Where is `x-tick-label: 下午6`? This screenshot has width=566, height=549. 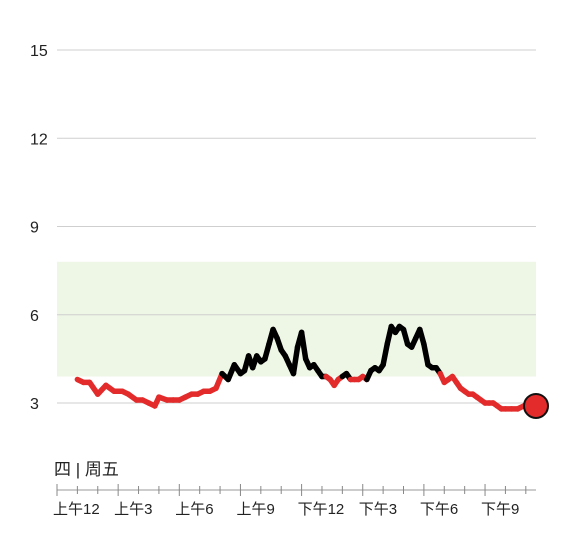 x-tick-label: 下午6 is located at coordinates (439, 509).